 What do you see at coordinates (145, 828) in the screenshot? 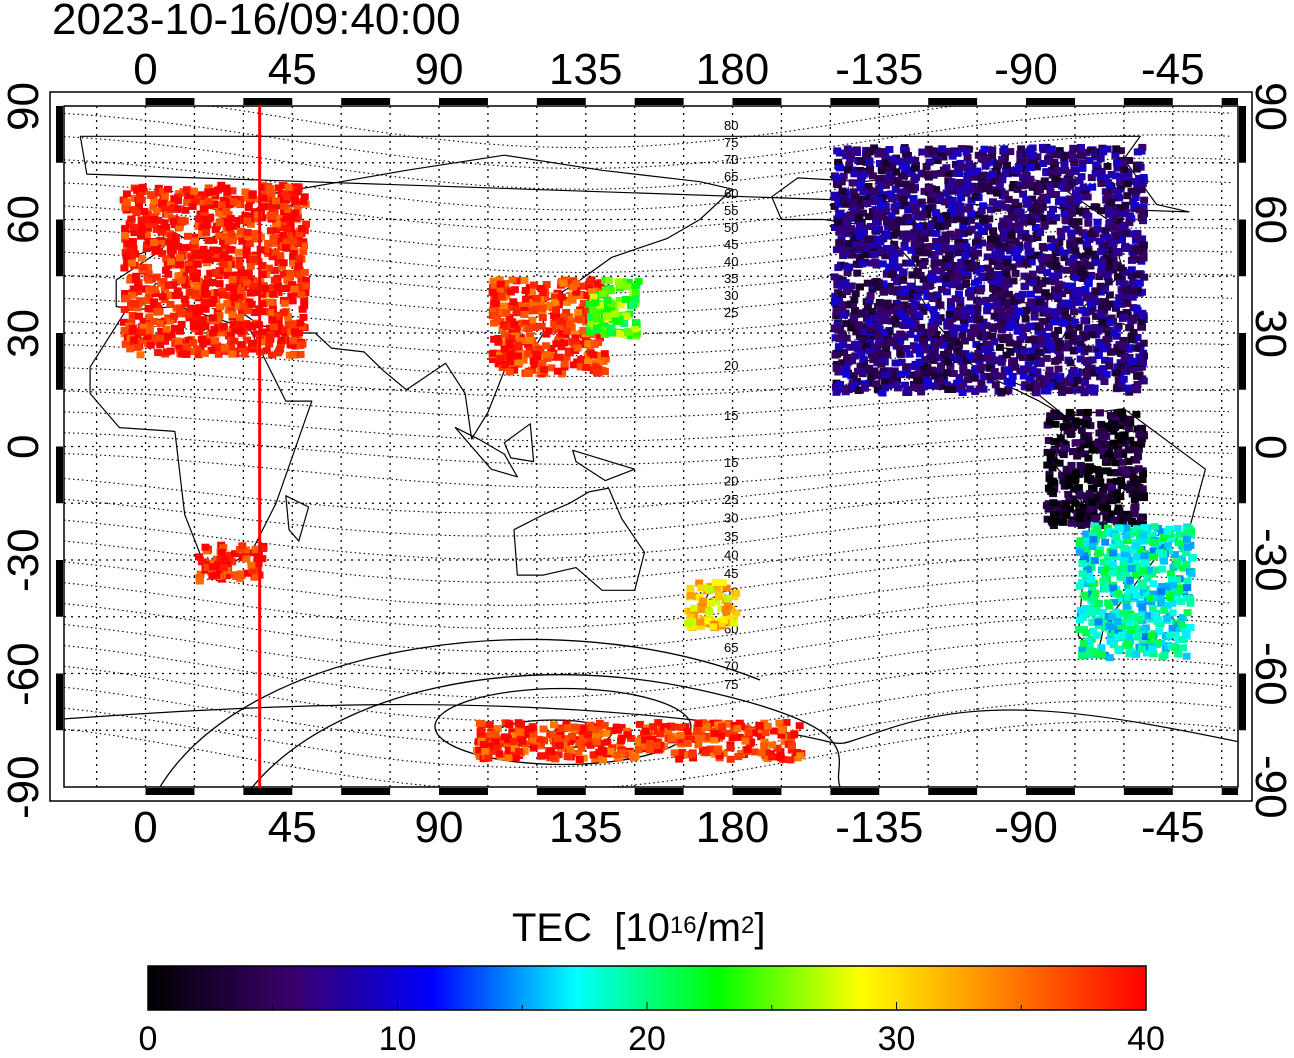
I see `x-tick-bottom: 0` at bounding box center [145, 828].